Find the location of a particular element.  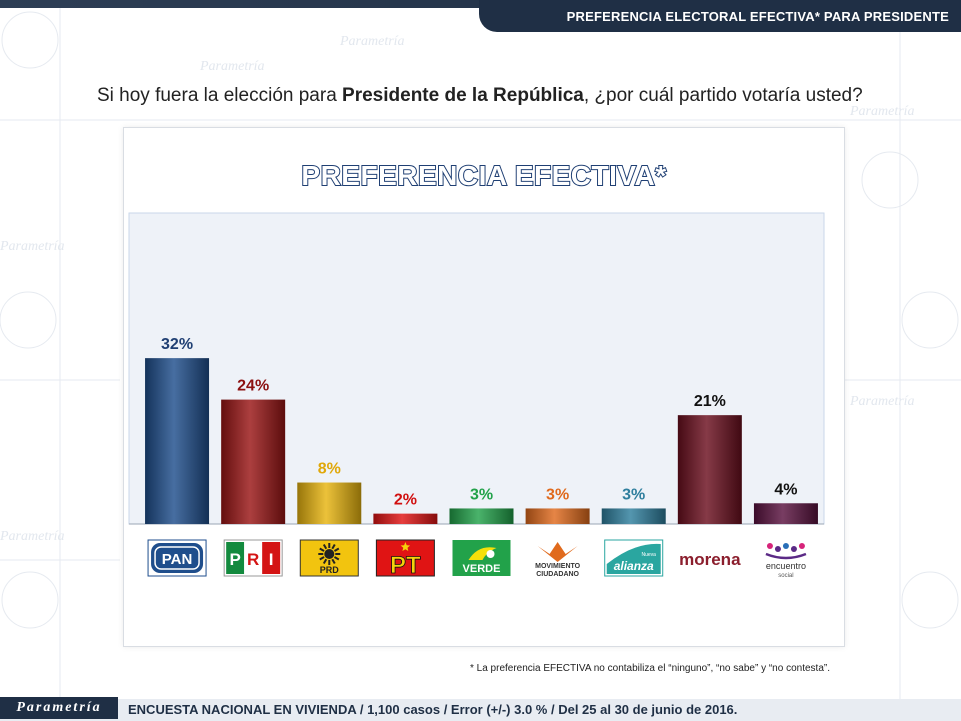

bar-prd is located at coordinates (329, 503).